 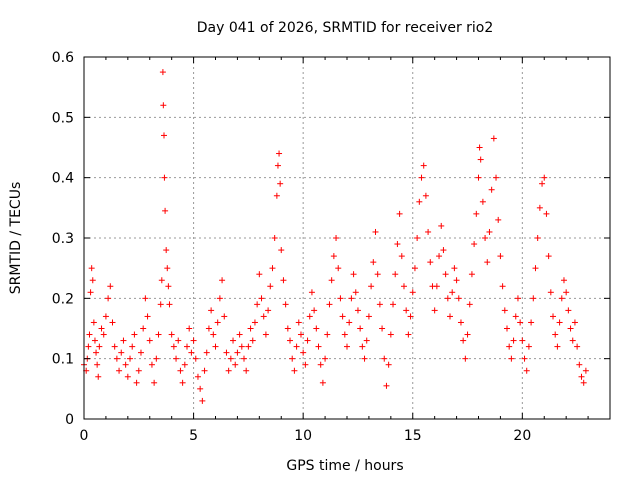 I want to click on y-tick-label: 0.4, so click(x=63, y=179).